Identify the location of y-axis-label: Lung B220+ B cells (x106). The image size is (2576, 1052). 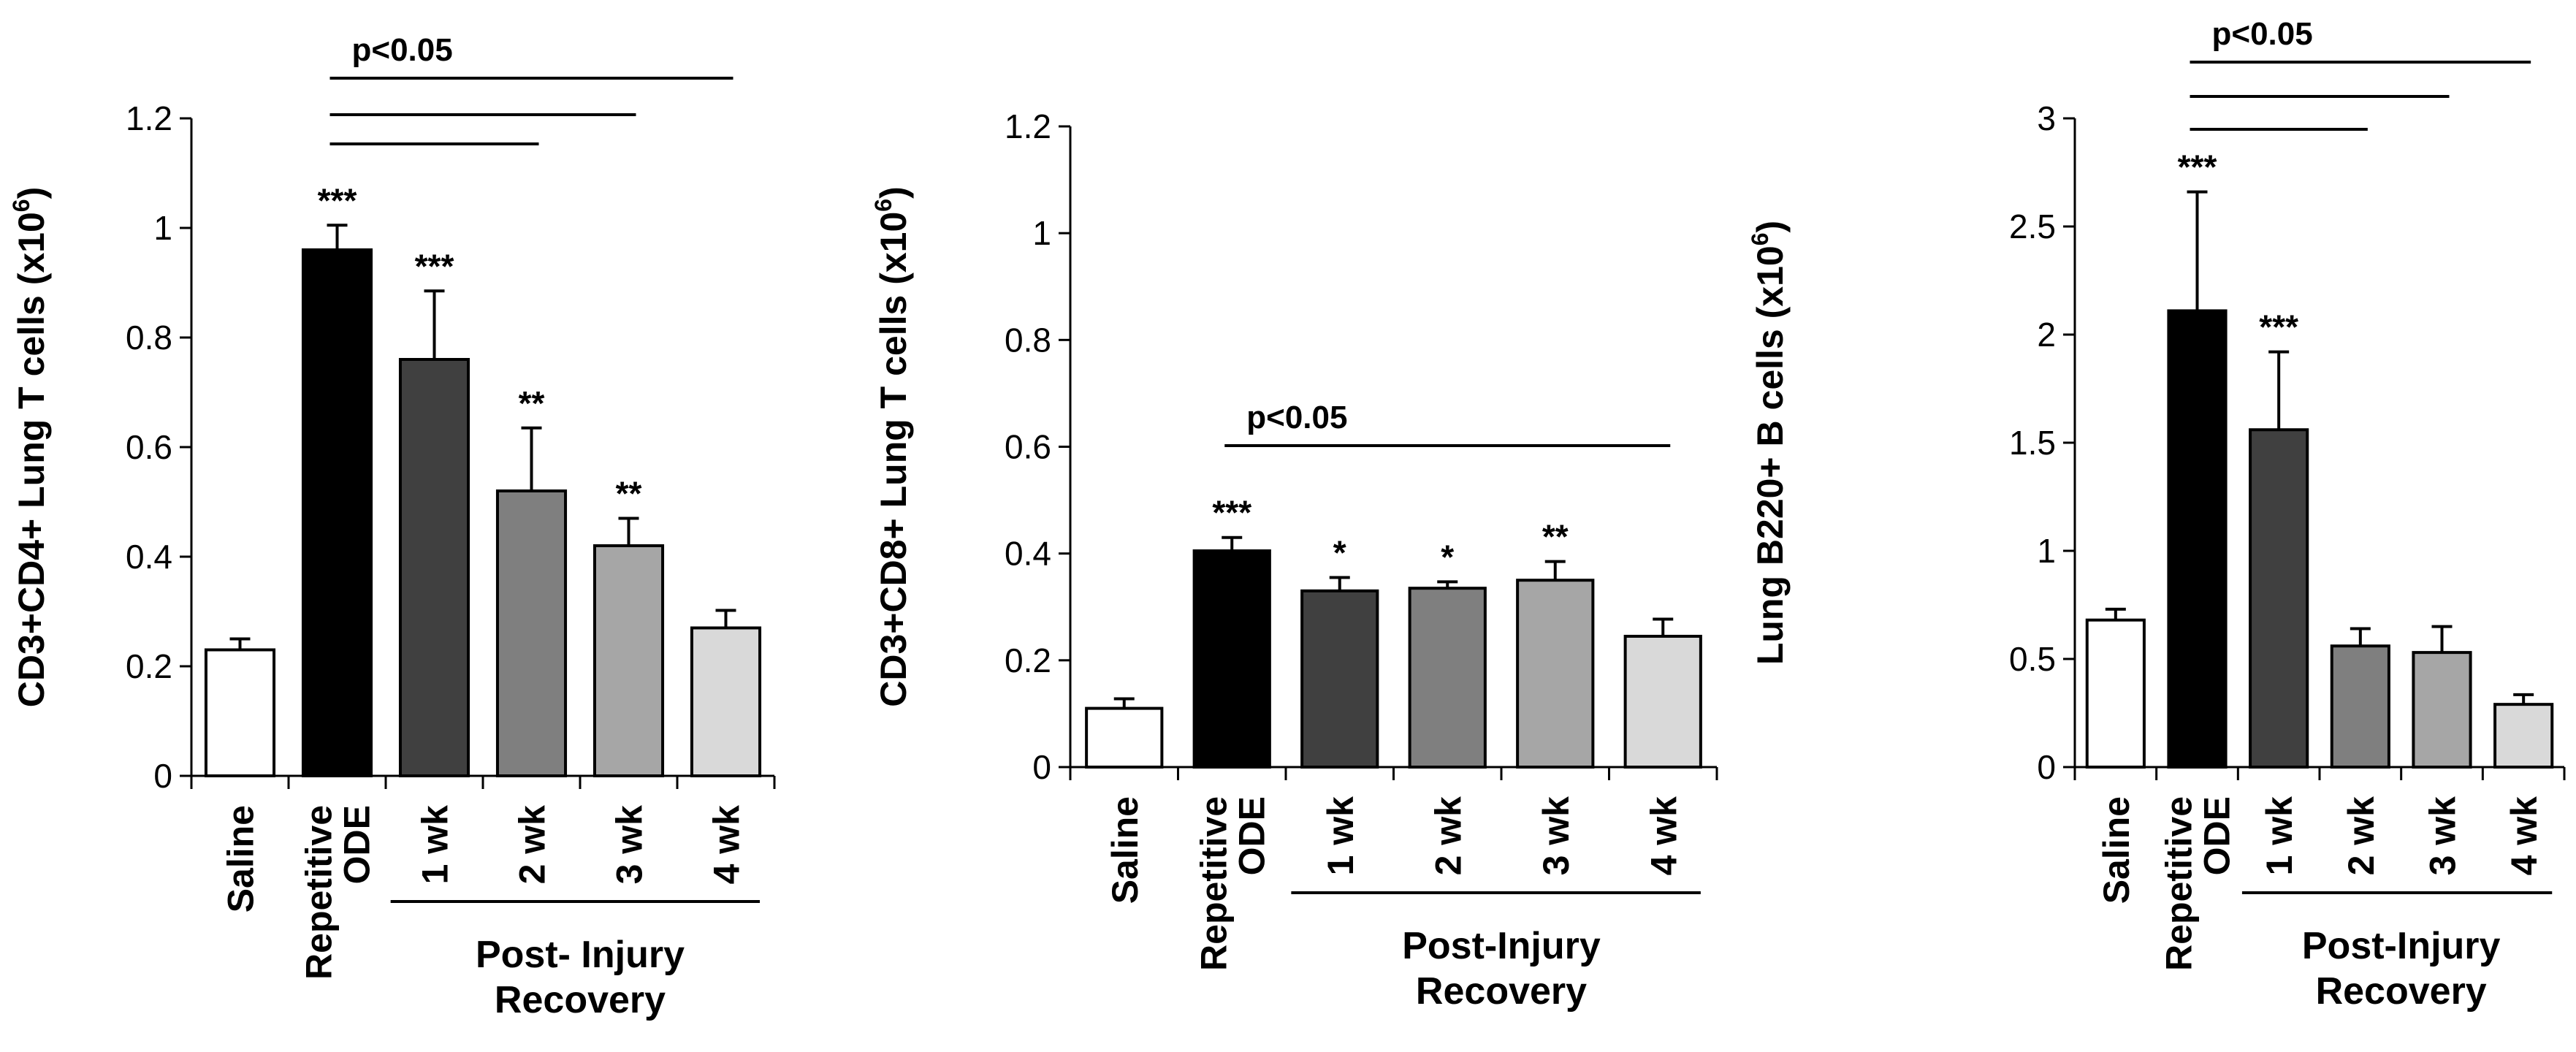
(1769, 443).